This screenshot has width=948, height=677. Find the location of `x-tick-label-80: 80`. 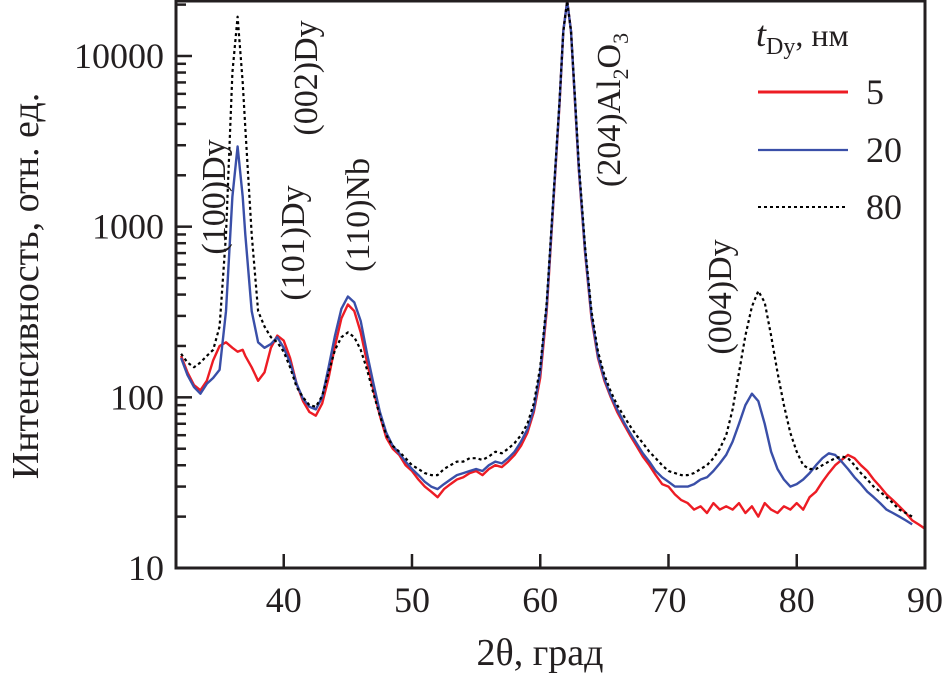

x-tick-label-80: 80 is located at coordinates (797, 600).